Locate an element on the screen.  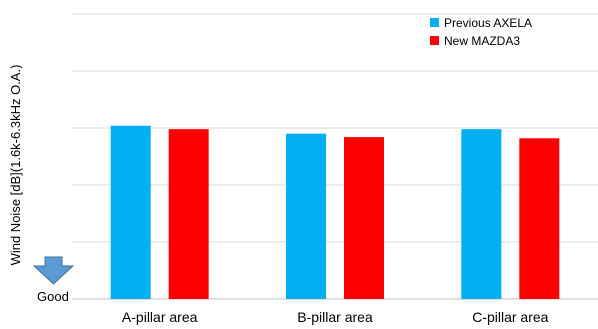
down-arrow-icon is located at coordinates (53, 270).